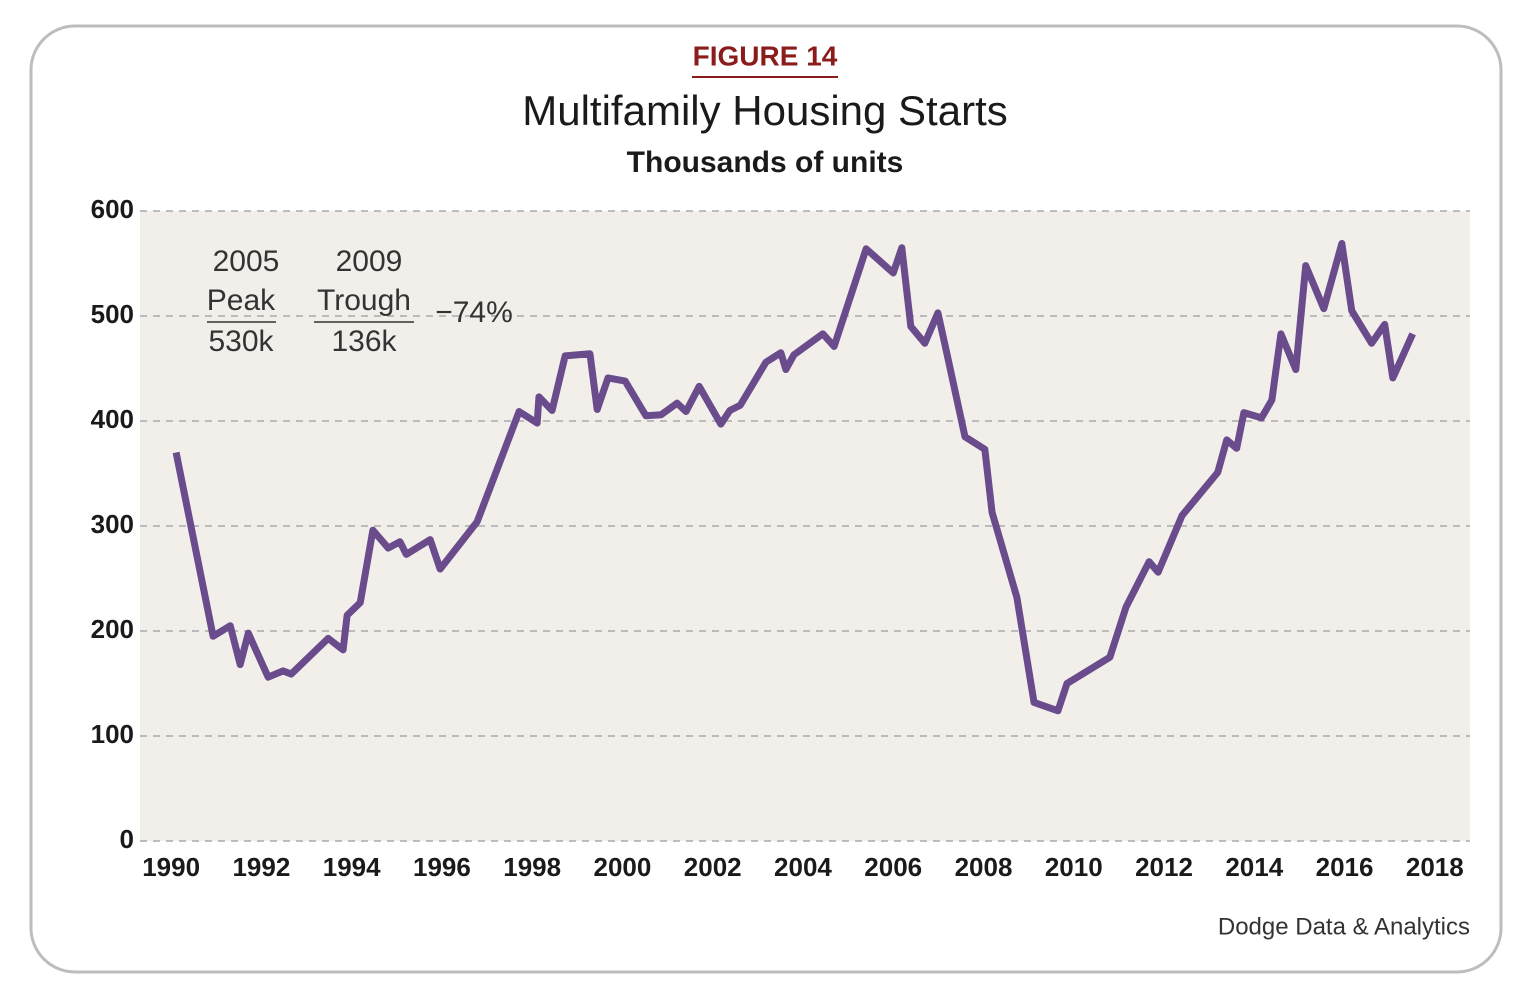 Image resolution: width=1530 pixels, height=1002 pixels. I want to click on annotation: 530k, so click(241, 341).